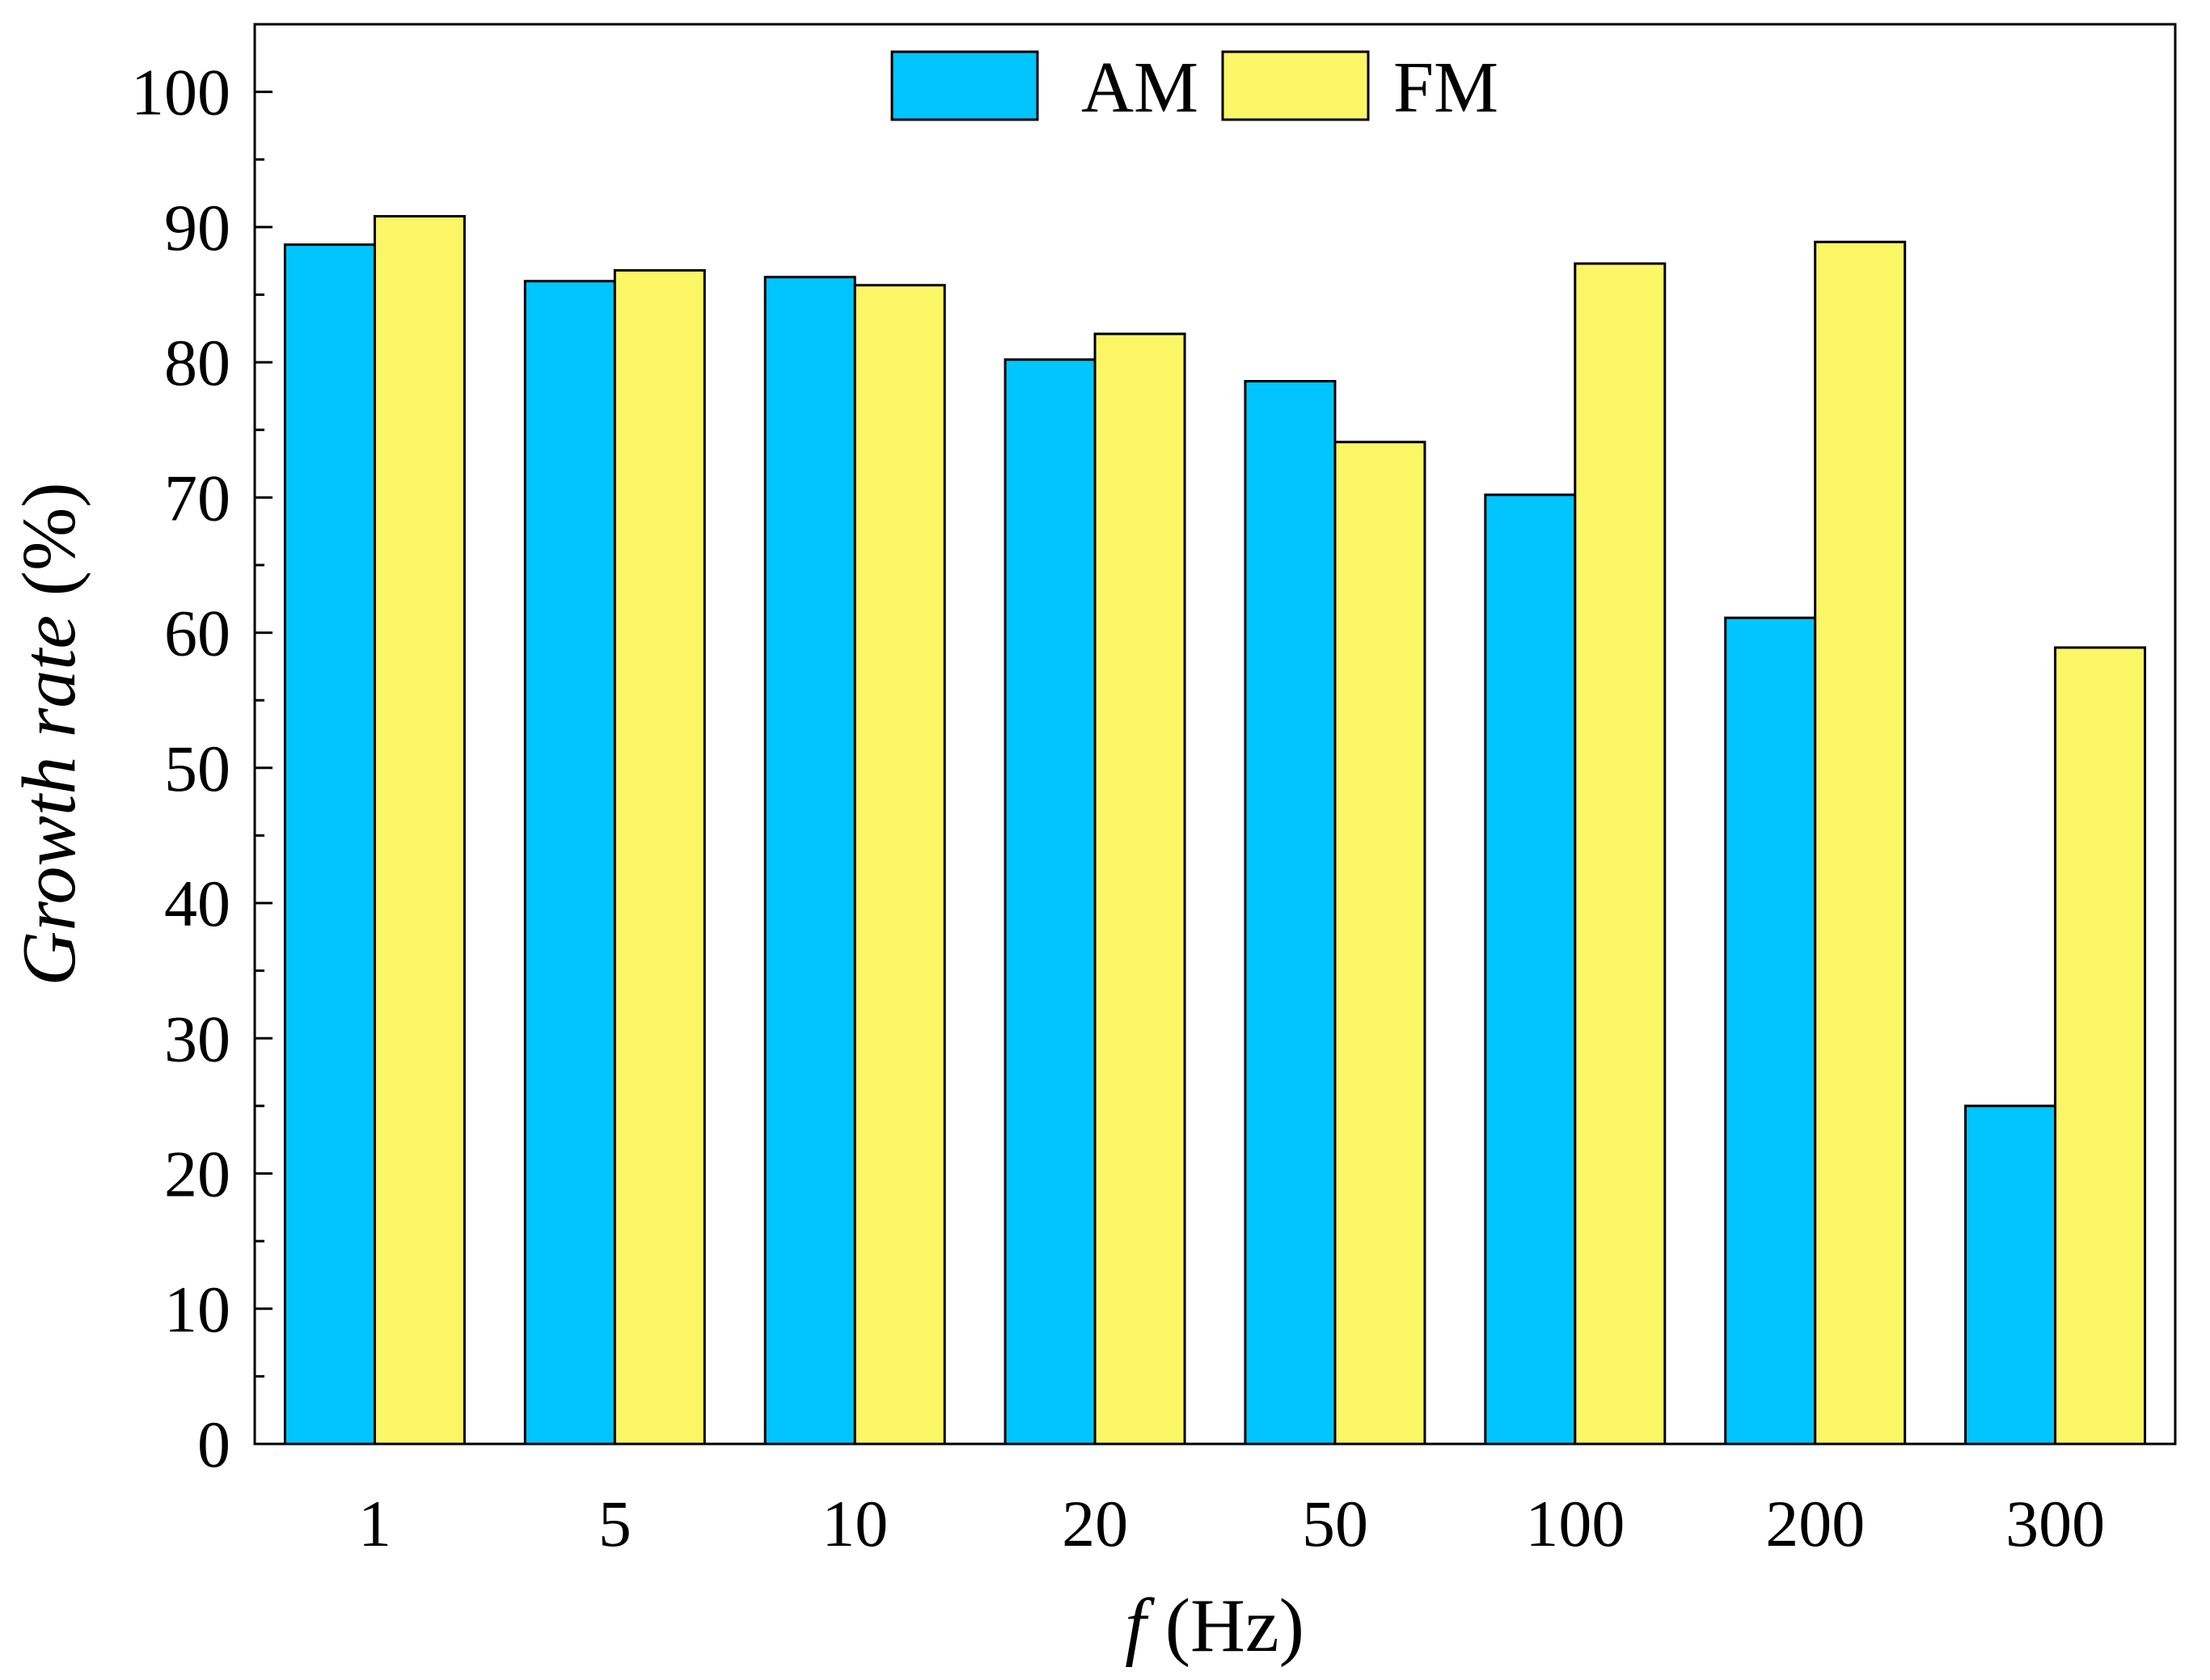 Image resolution: width=2210 pixels, height=1680 pixels. Describe the element at coordinates (213, 1445) in the screenshot. I see `y-tick-label: 0` at that location.